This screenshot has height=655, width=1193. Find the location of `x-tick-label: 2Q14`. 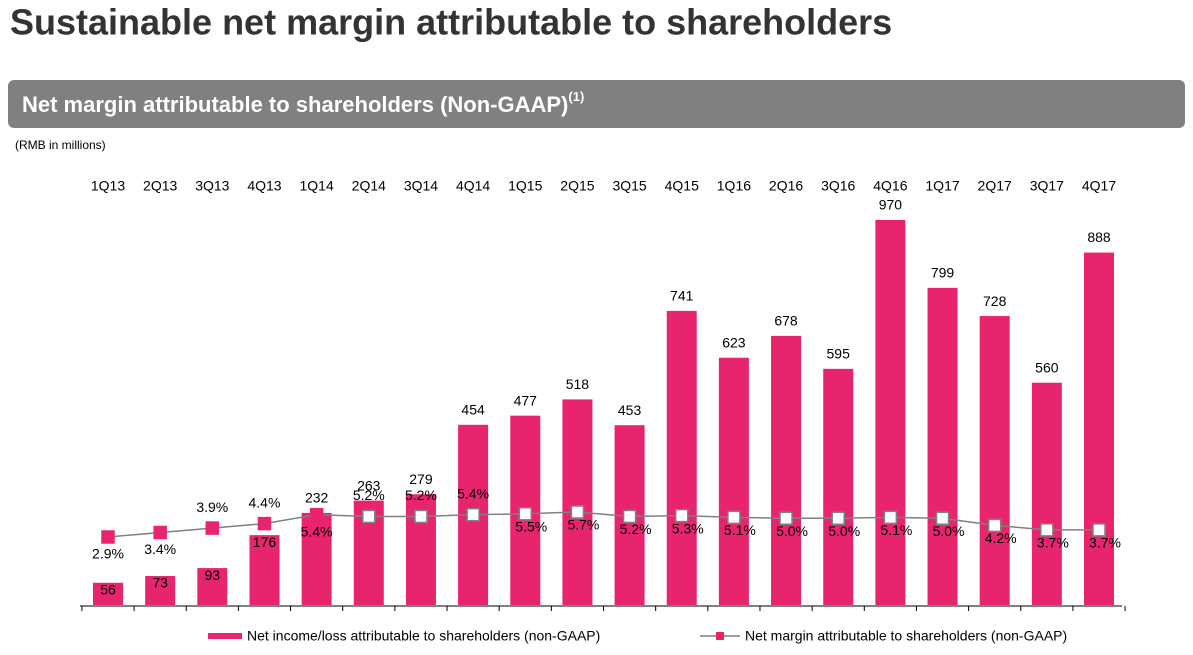

x-tick-label: 2Q14 is located at coordinates (369, 186).